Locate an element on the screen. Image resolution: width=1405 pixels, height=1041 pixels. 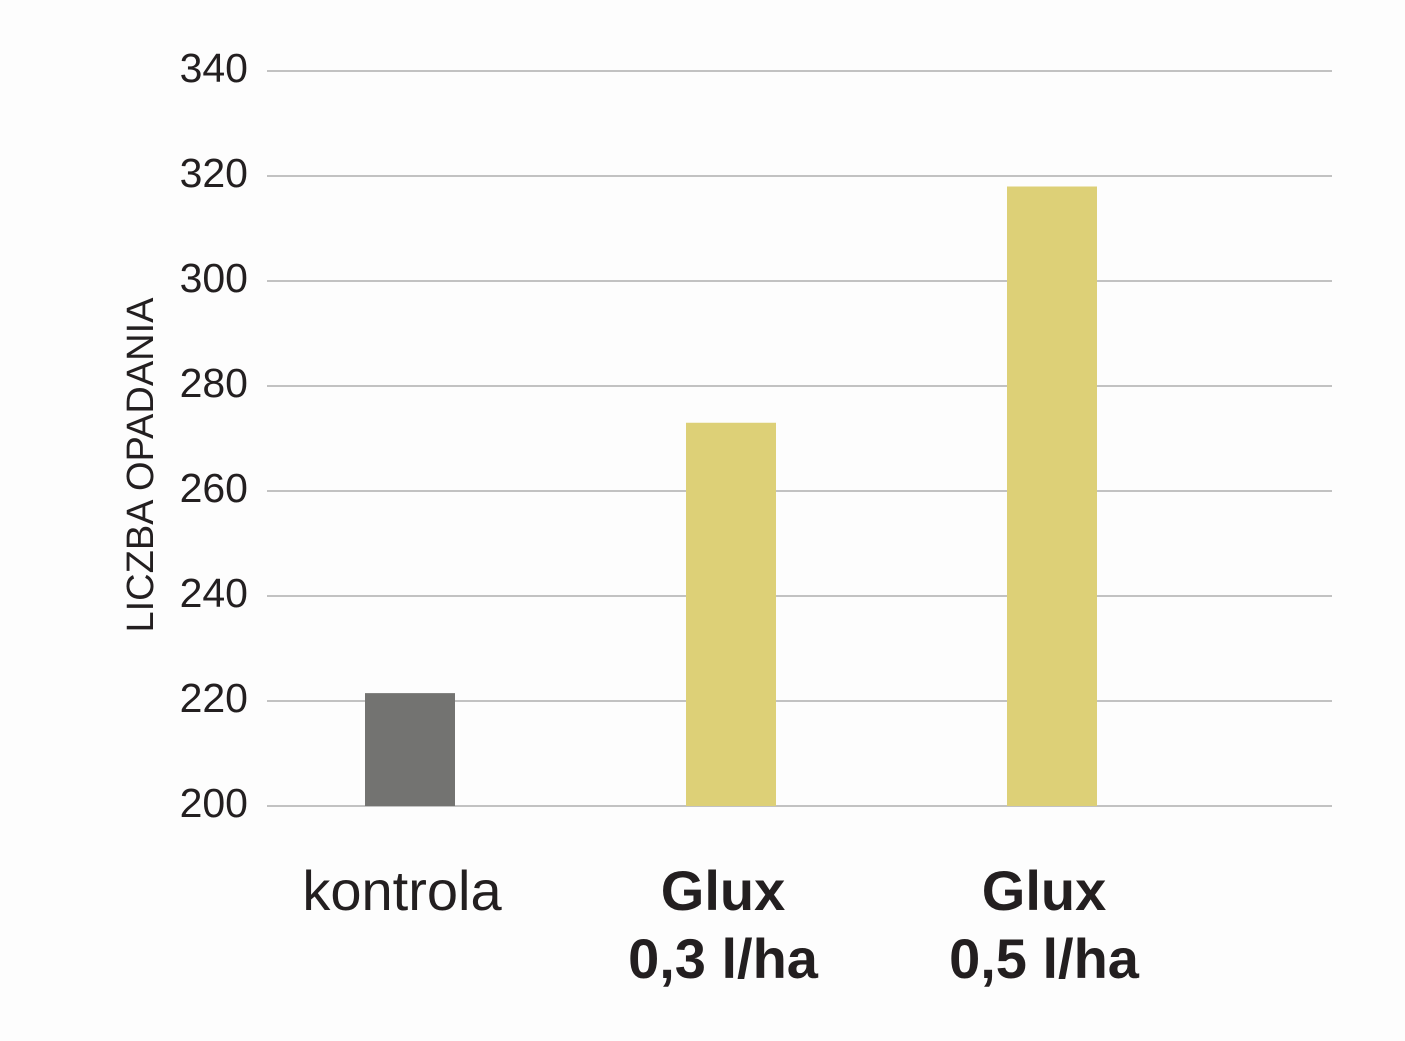
x-tick-label: 0,3 l/ha is located at coordinates (723, 958).